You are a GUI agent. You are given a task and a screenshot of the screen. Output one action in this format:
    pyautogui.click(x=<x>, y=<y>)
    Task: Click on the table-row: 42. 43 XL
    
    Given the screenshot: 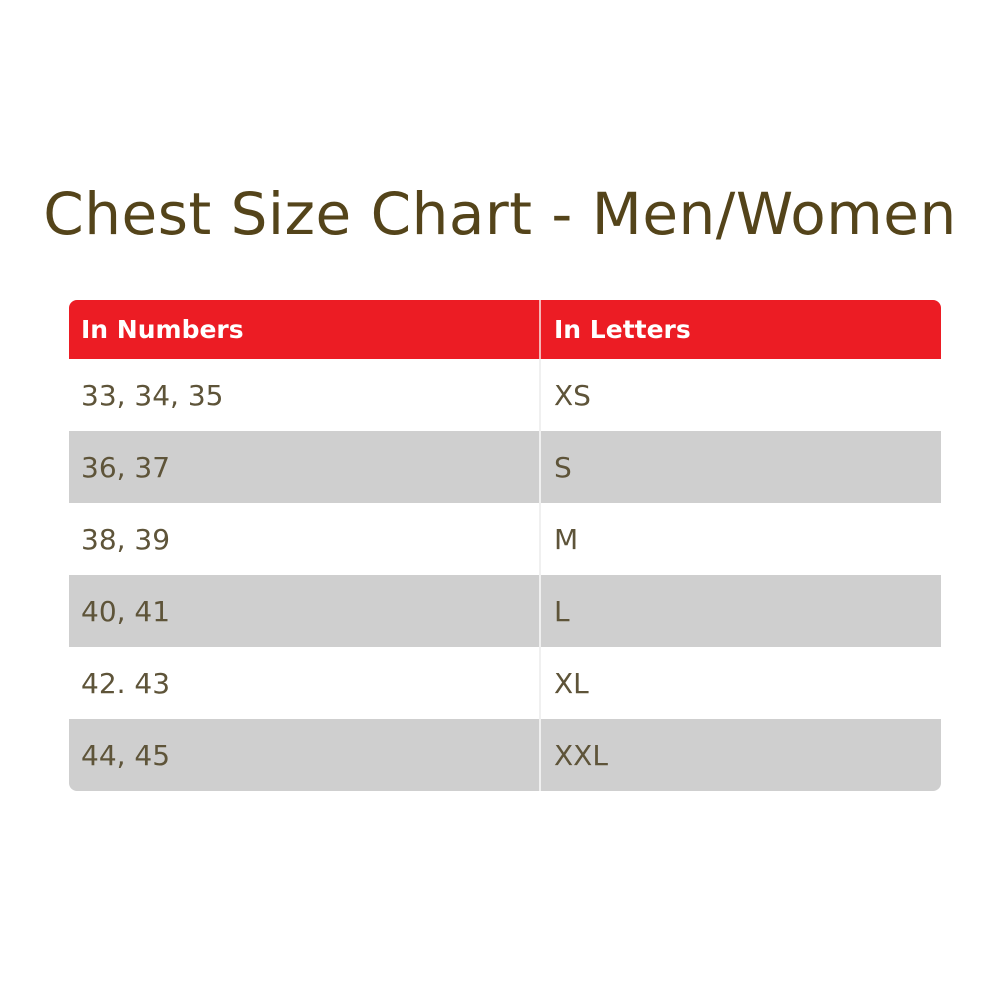 What is the action you would take?
    pyautogui.click(x=505, y=683)
    